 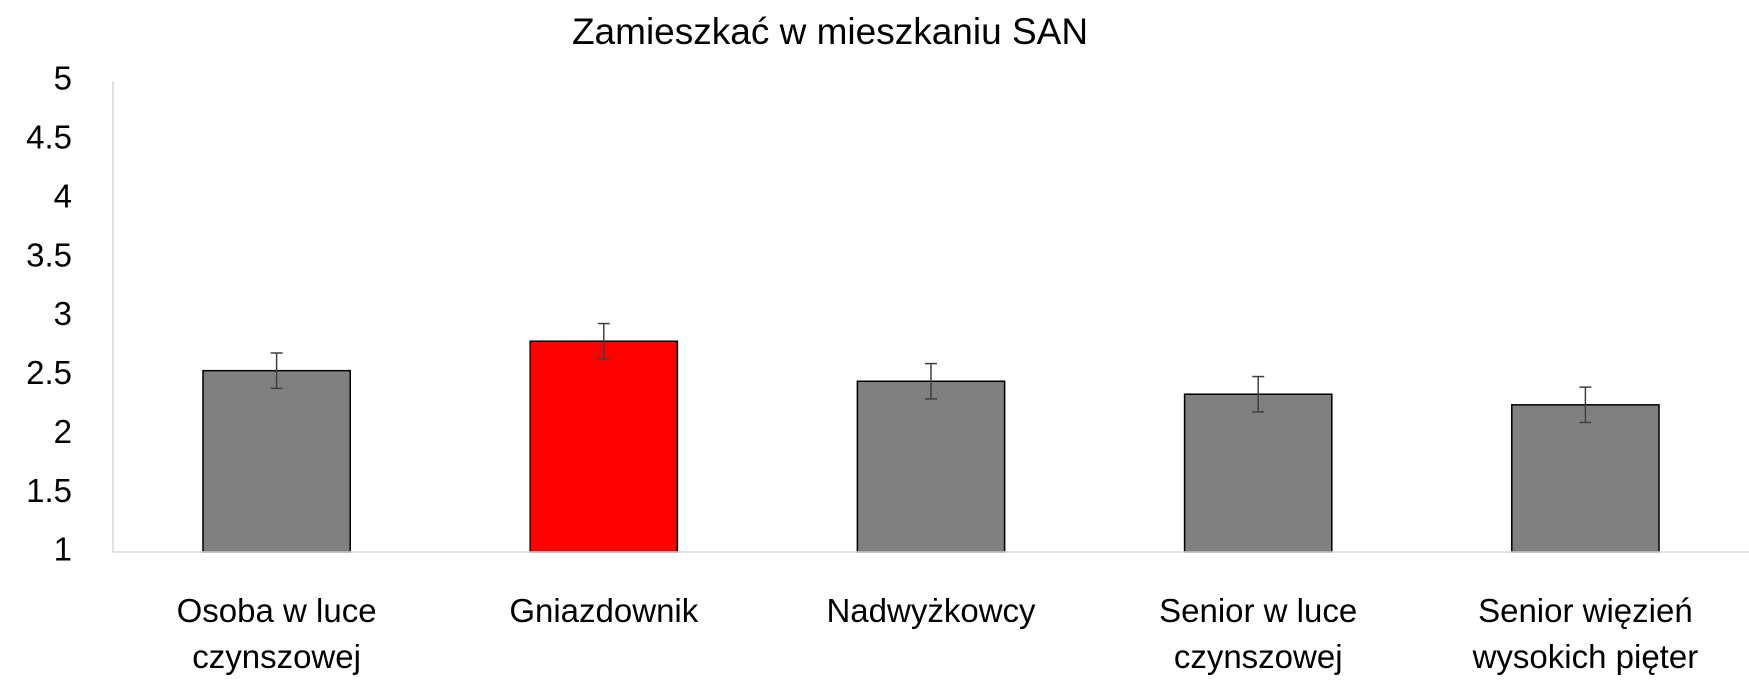 I want to click on y-tick-label: 1, so click(x=63, y=549).